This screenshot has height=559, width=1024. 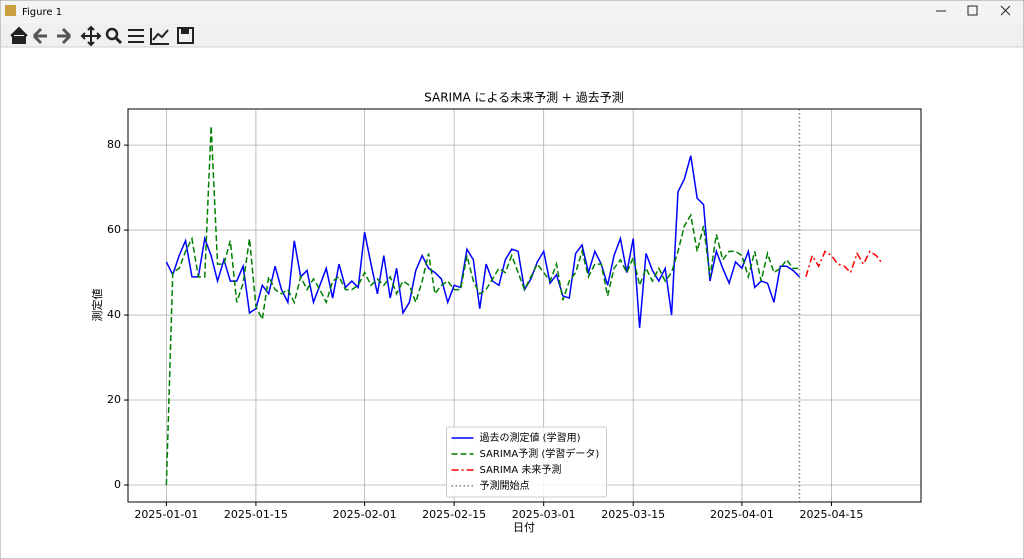 What do you see at coordinates (64, 36) in the screenshot?
I see `forward-button` at bounding box center [64, 36].